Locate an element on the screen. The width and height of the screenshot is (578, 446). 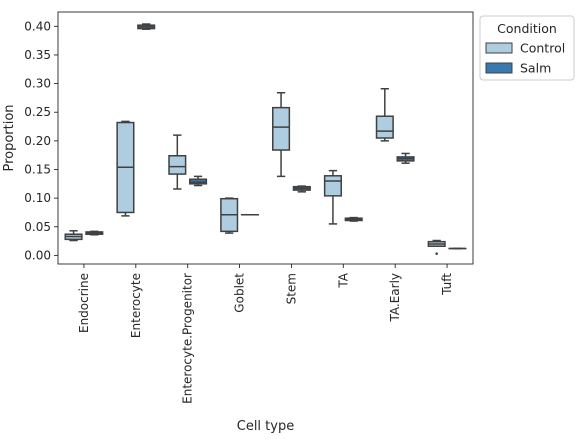
y-tick-label: 0.30 is located at coordinates (37, 84).